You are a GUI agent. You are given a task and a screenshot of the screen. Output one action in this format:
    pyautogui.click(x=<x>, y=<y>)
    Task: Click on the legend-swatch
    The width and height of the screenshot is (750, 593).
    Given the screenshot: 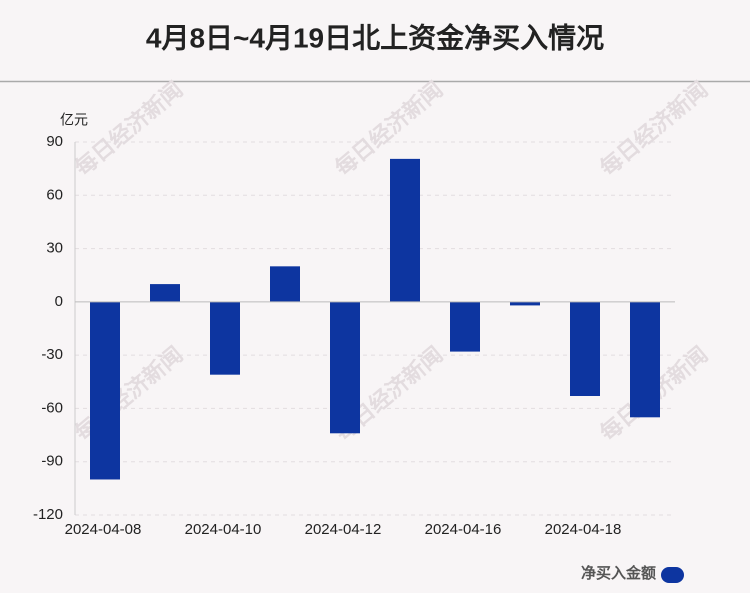 What is the action you would take?
    pyautogui.click(x=672, y=575)
    